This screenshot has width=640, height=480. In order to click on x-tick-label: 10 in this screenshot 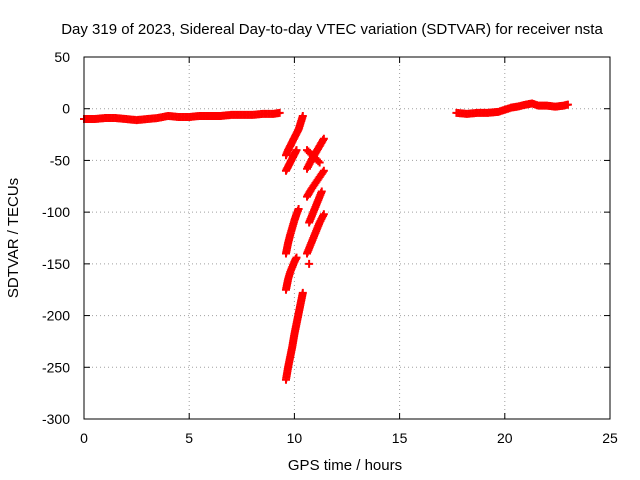, I will do `click(295, 438)`.